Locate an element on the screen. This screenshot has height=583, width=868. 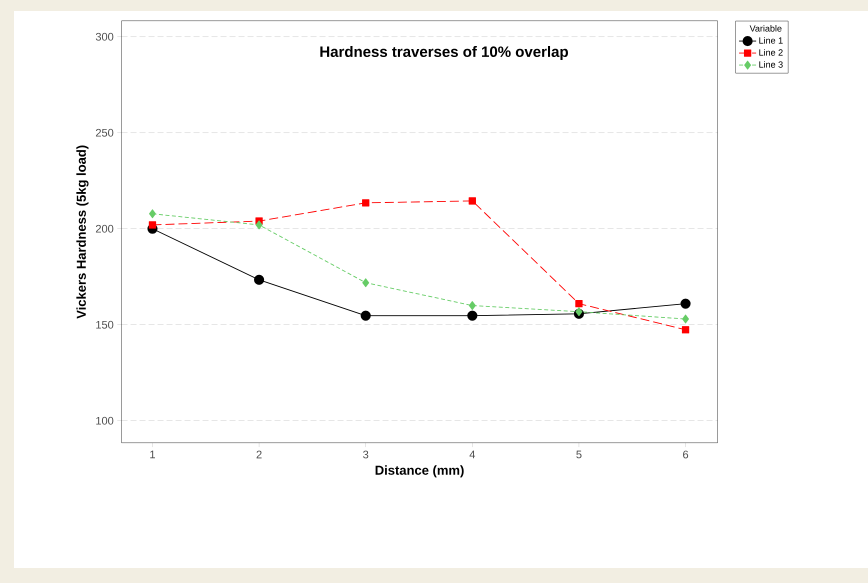
y-axis-title: Vickers Hardness (5kg load) is located at coordinates (82, 232).